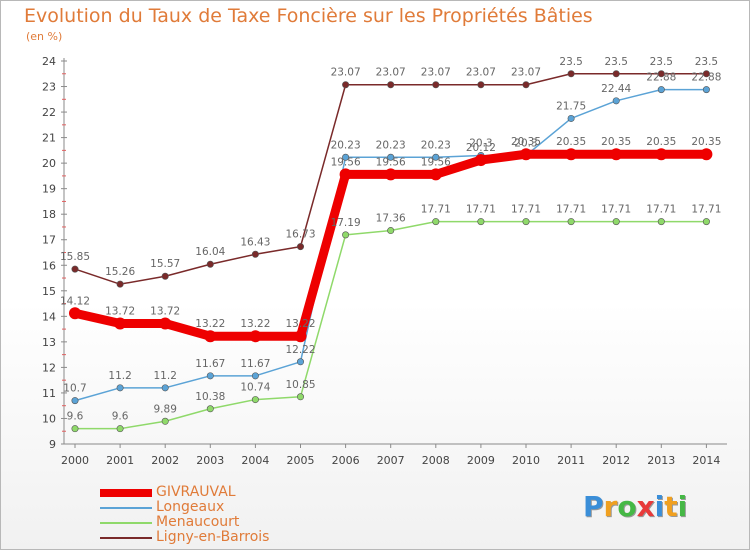 This screenshot has width=750, height=550. Describe the element at coordinates (301, 460) in the screenshot. I see `x-tick-label: 2005` at that location.